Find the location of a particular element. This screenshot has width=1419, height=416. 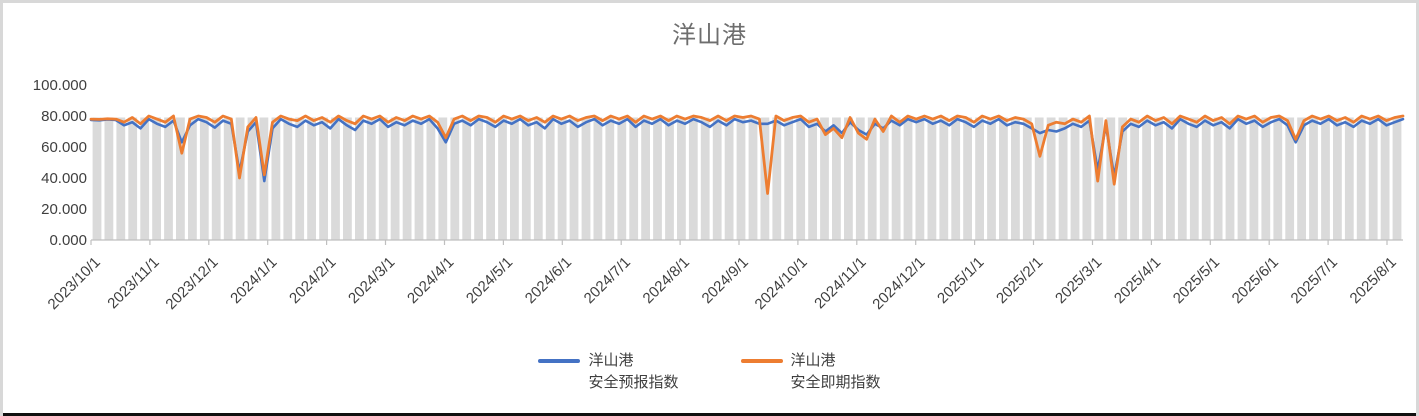

x-tick-label: 2024/6/1 is located at coordinates (548, 280).